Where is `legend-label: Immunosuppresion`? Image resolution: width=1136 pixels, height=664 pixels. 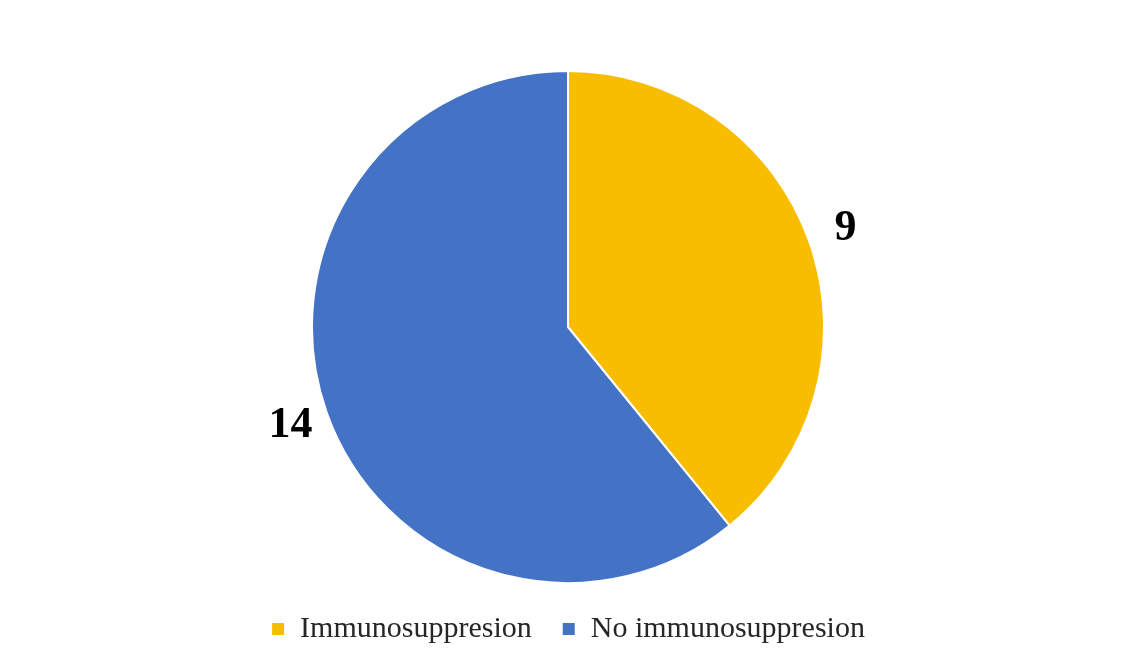
legend-label: Immunosuppresion is located at coordinates (416, 626).